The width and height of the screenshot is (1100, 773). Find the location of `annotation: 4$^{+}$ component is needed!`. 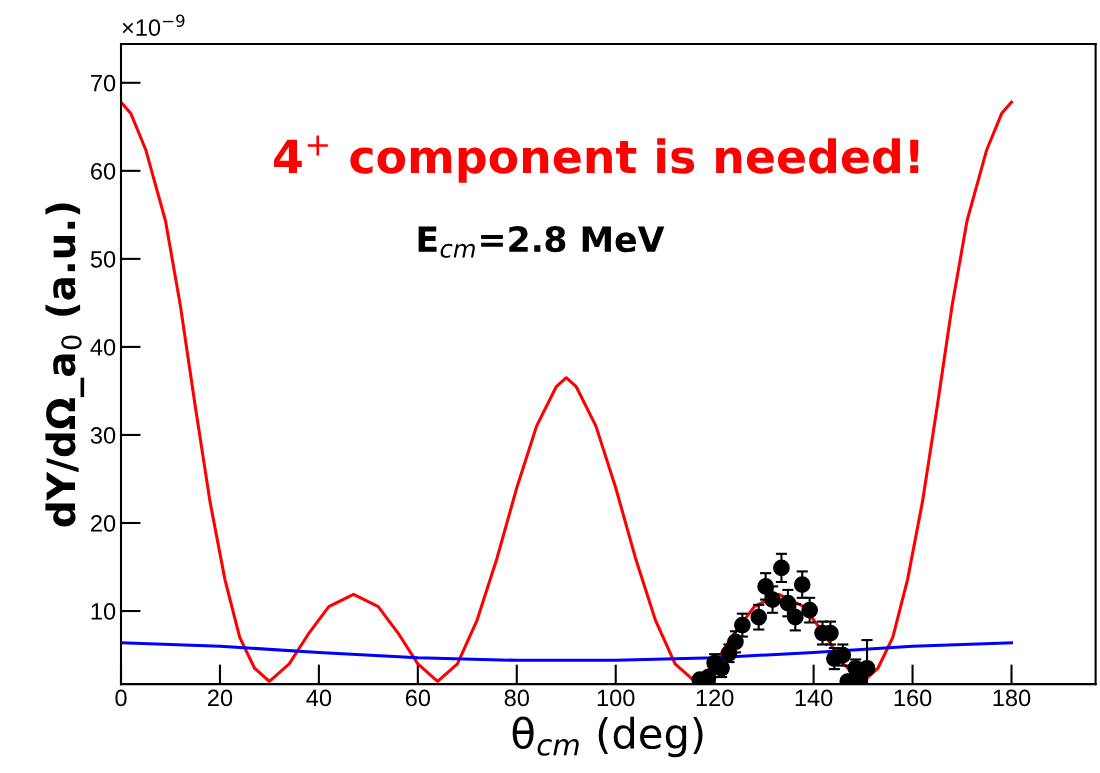

annotation: 4$^{+}$ component is needed! is located at coordinates (596, 159).